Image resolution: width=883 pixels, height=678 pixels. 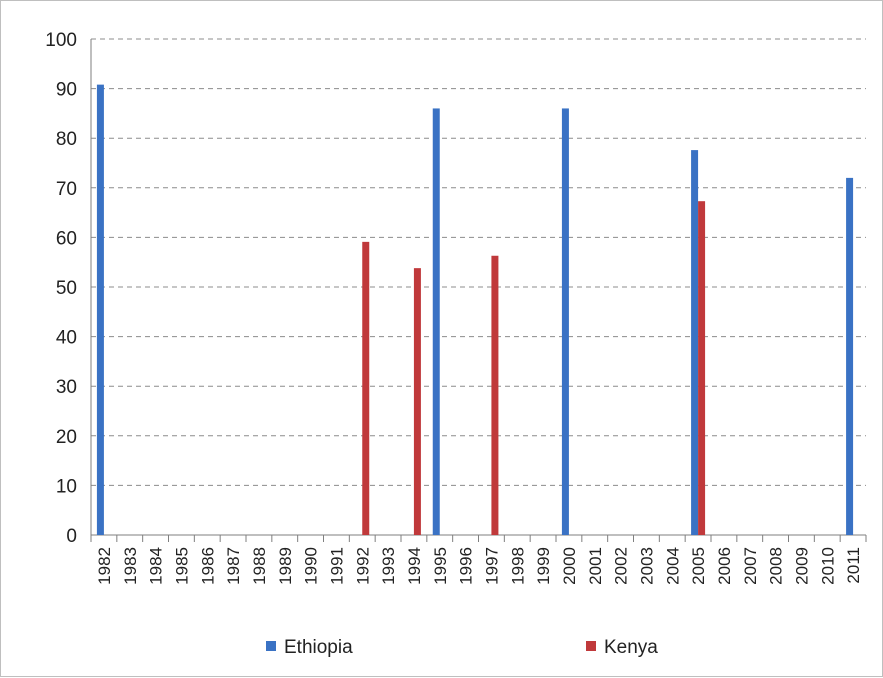 What do you see at coordinates (366, 388) in the screenshot?
I see `bar-kenya-1992` at bounding box center [366, 388].